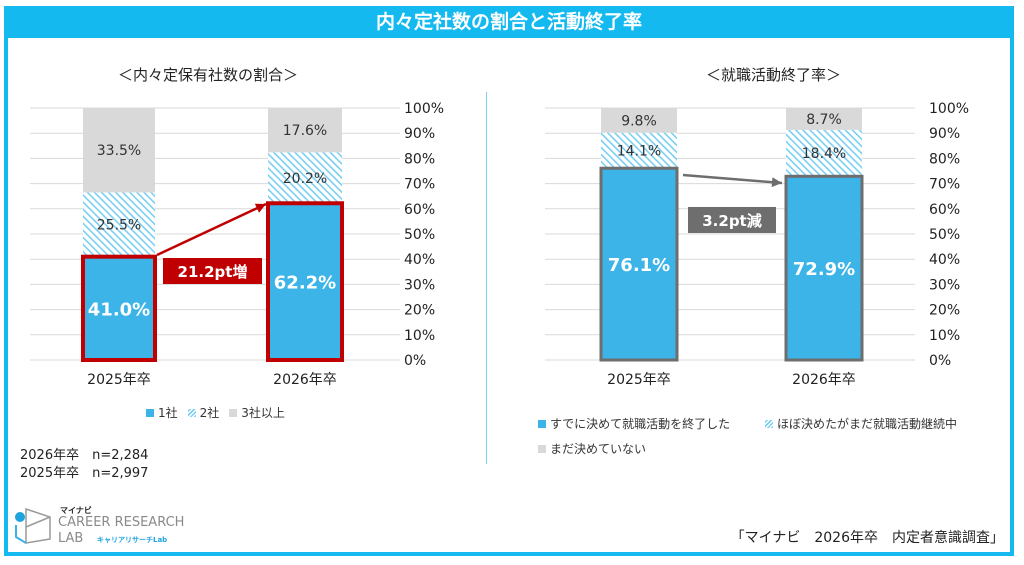 The image size is (1024, 565). What do you see at coordinates (33, 525) in the screenshot?
I see `cube-logo-icon` at bounding box center [33, 525].